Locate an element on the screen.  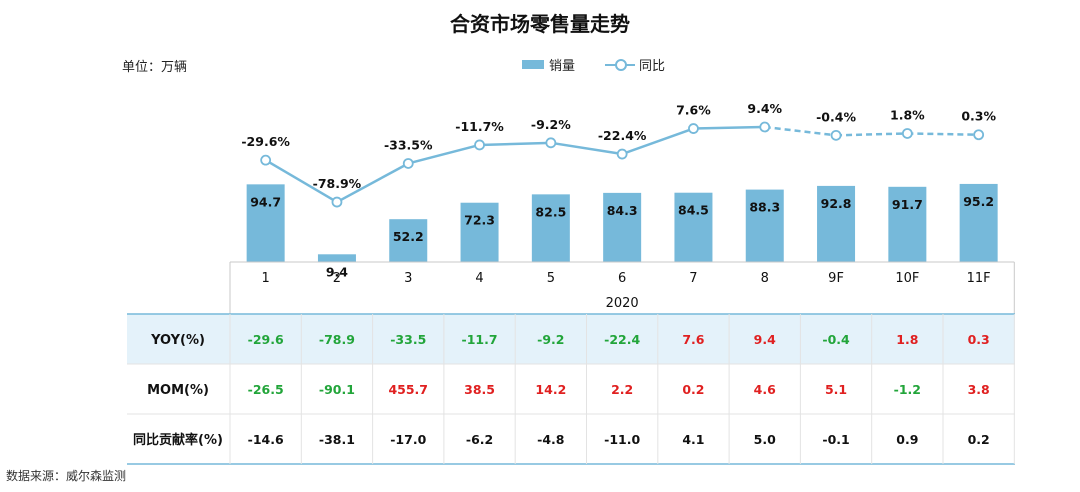
table-cell-1-6: 2.2 is located at coordinates (622, 389).